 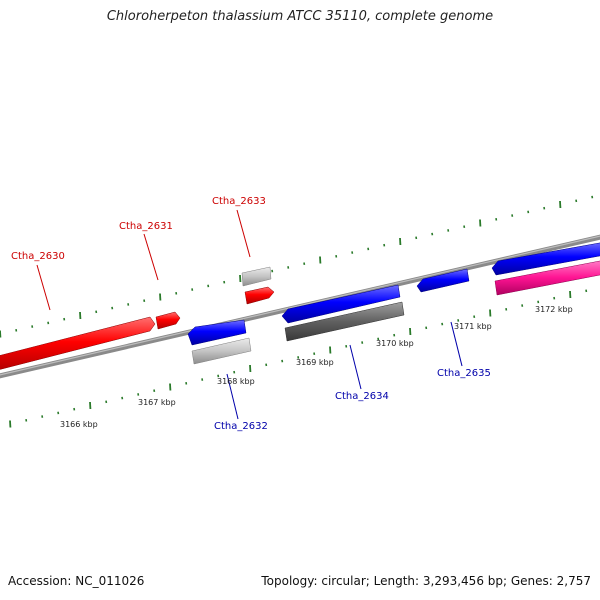 What do you see at coordinates (236, 381) in the screenshot?
I see `scale-label-3168: 3168 kbp` at bounding box center [236, 381].